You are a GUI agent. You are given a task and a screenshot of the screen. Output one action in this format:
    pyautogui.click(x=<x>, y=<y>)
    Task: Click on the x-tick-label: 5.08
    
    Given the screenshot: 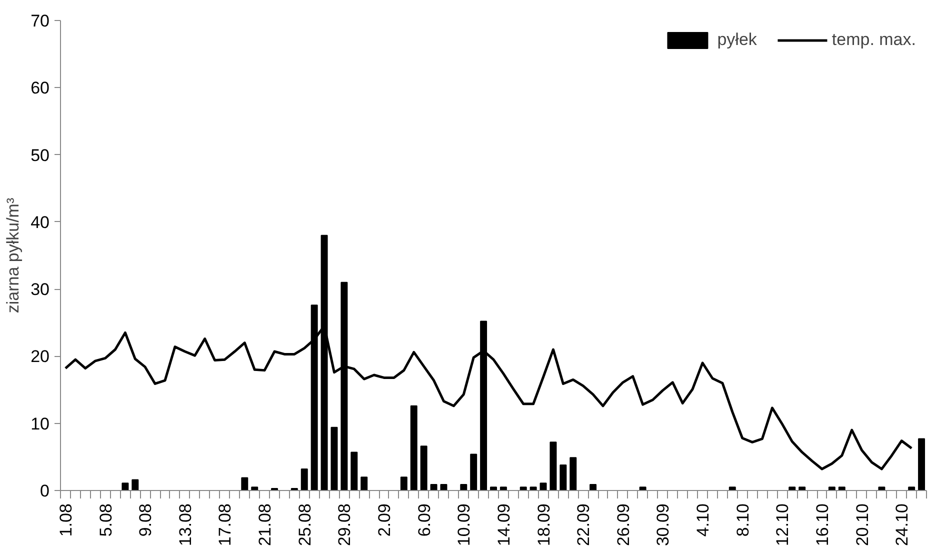 What is the action you would take?
    pyautogui.click(x=106, y=520)
    